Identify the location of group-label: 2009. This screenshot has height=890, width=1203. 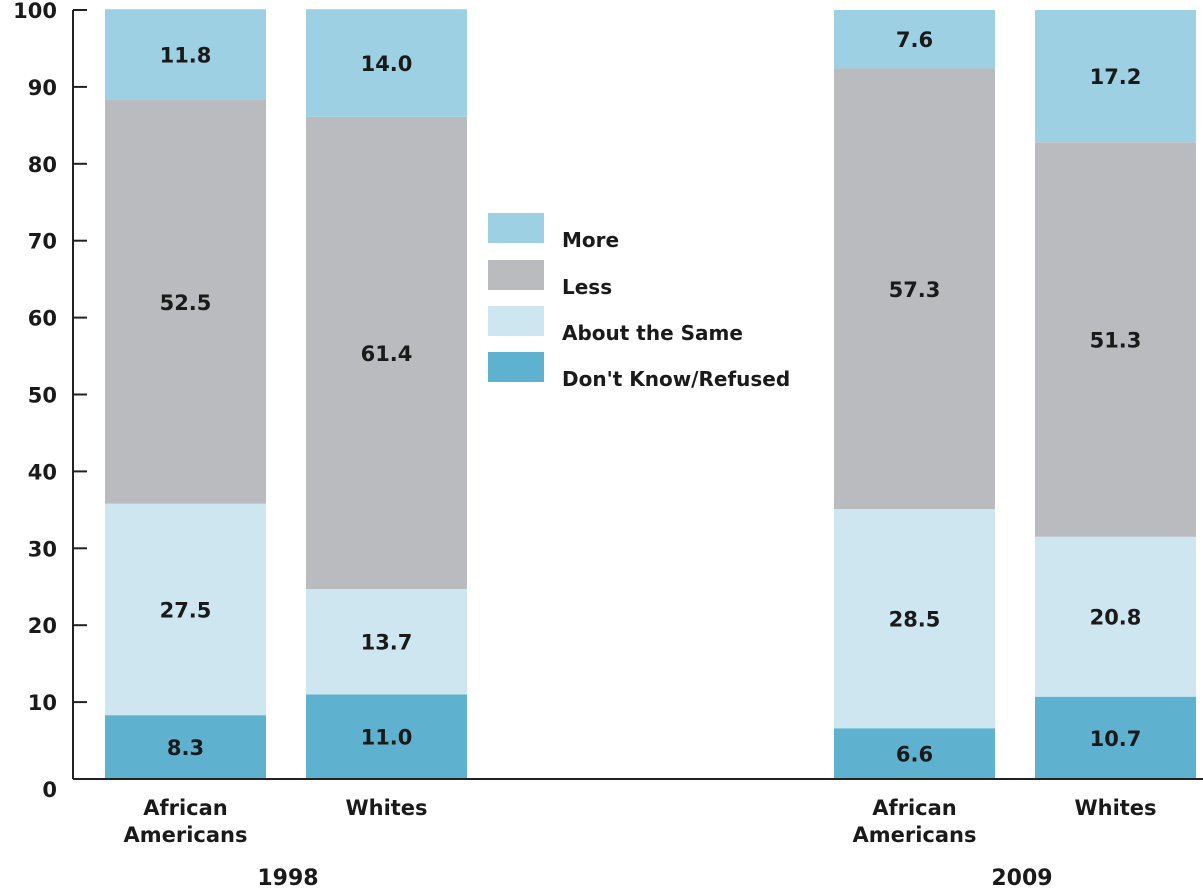
(1021, 878).